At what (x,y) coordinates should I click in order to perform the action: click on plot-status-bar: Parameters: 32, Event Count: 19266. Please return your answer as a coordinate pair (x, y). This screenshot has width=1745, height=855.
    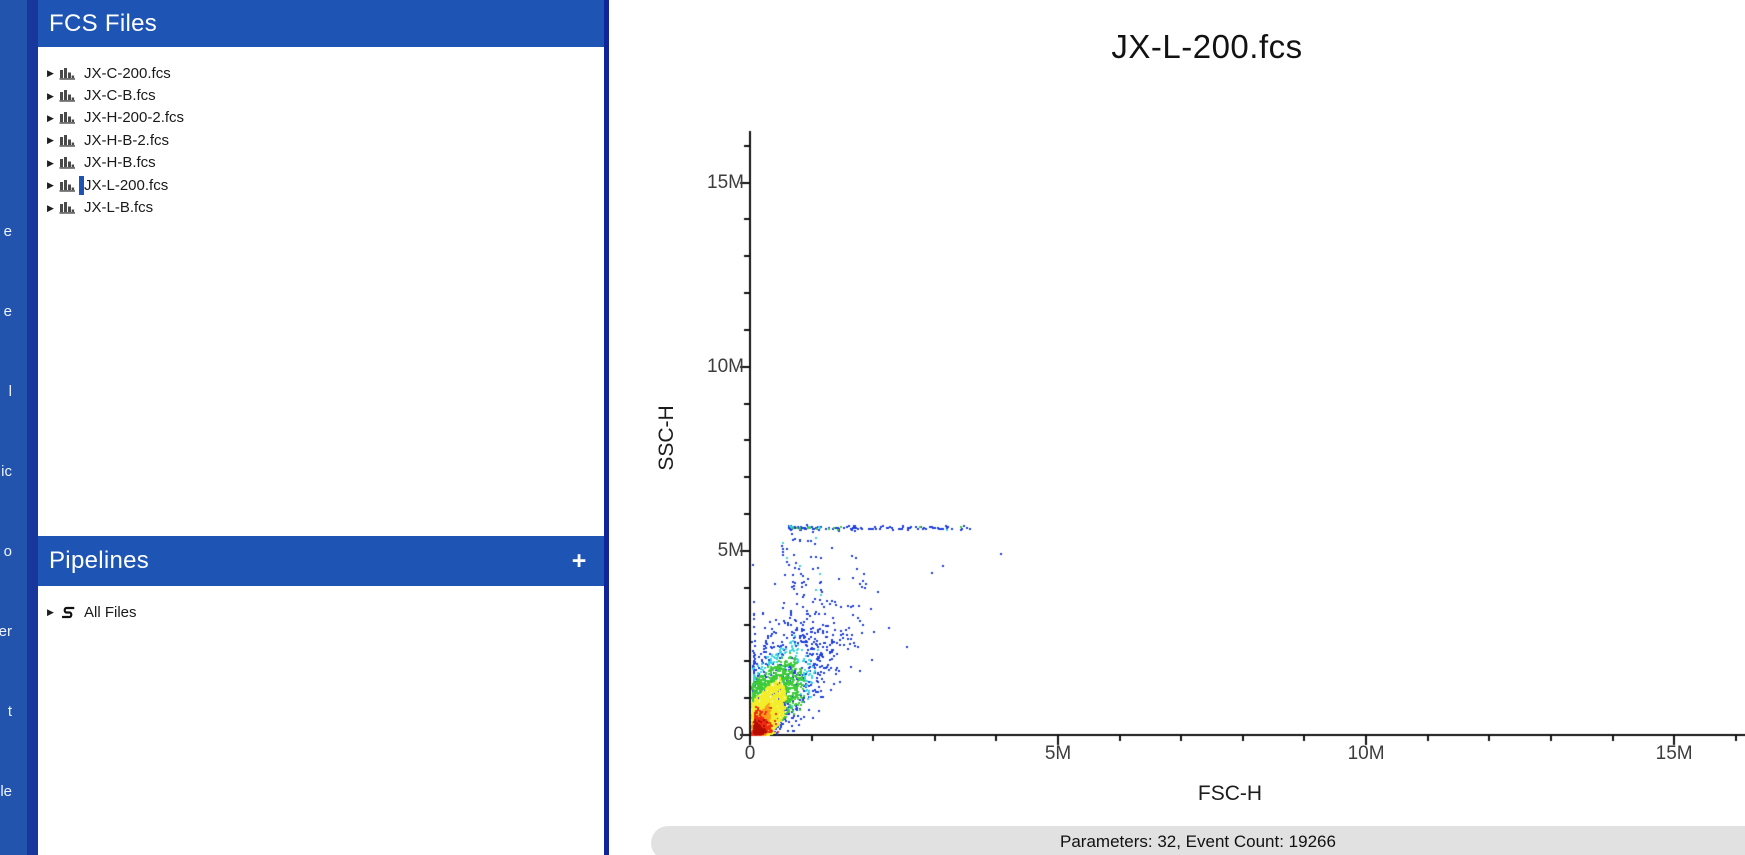
    Looking at the image, I should click on (1198, 840).